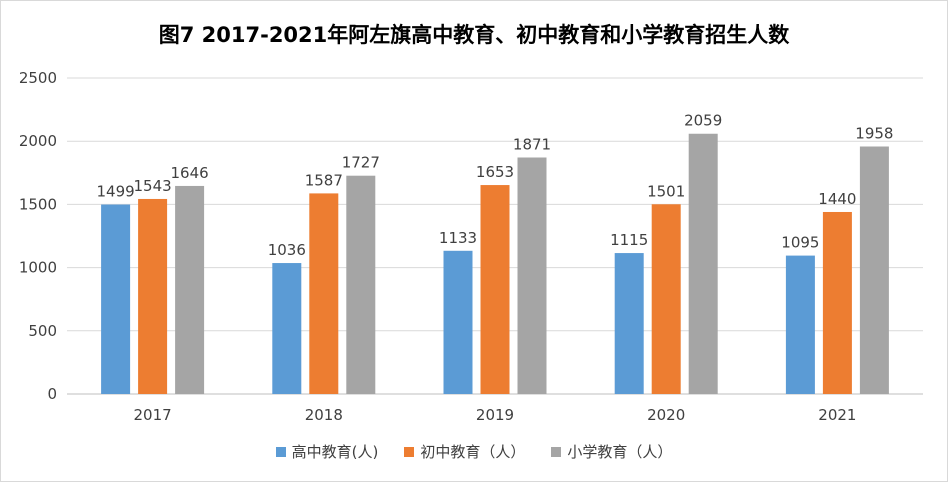  Describe the element at coordinates (837, 199) in the screenshot. I see `data-label: 1440` at that location.